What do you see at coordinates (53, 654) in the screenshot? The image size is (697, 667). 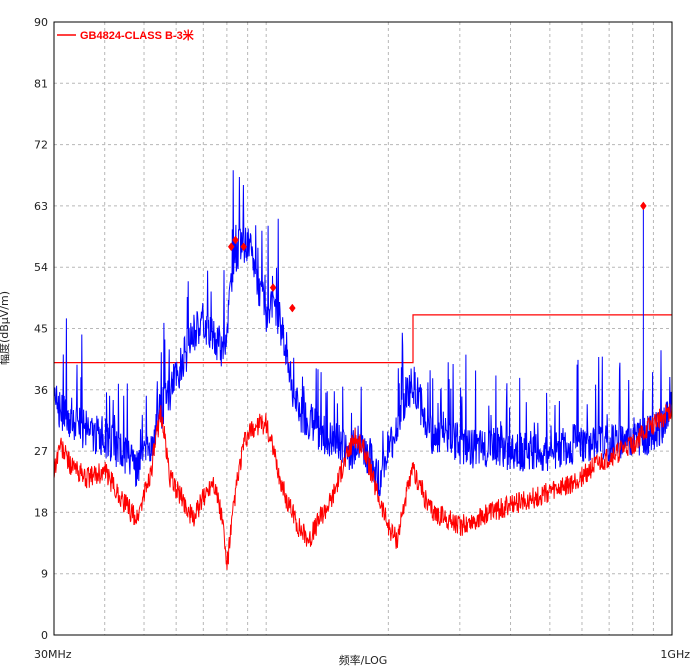 I see `x-tick-label: 30MHz` at bounding box center [53, 654].